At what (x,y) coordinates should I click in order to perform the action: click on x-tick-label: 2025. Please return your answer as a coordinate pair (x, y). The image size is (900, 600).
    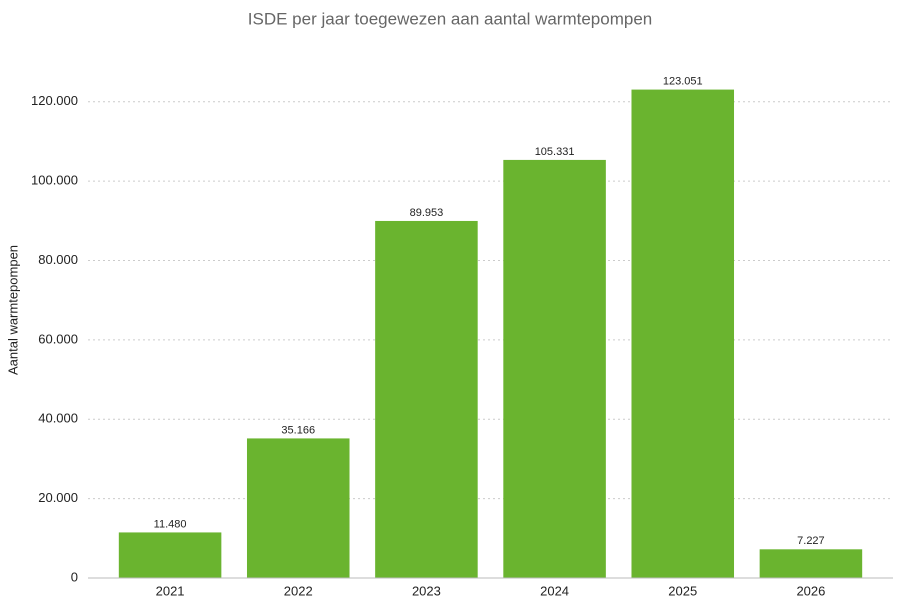
    Looking at the image, I should click on (682, 590).